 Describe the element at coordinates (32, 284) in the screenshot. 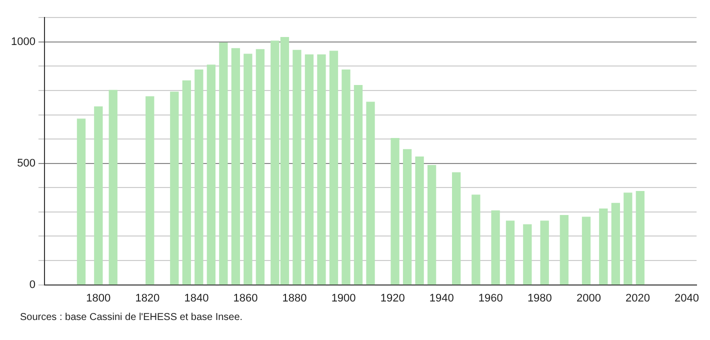

I see `y-tick-label: 0` at that location.